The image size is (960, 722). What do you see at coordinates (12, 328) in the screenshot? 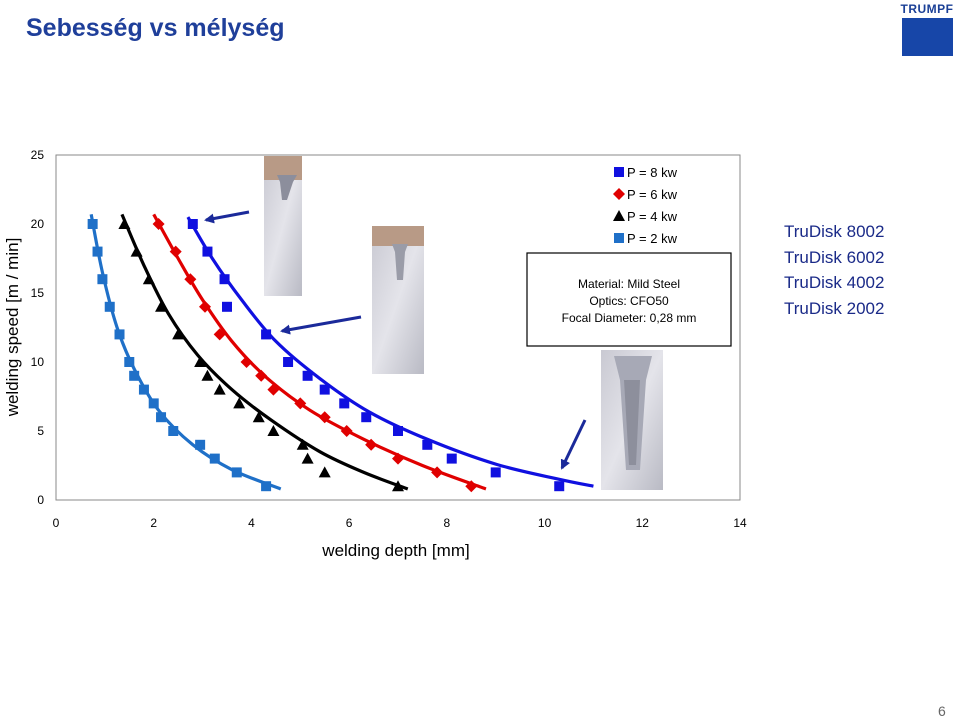
I see `y-axis-label: welding speed [m / min]` at bounding box center [12, 328].